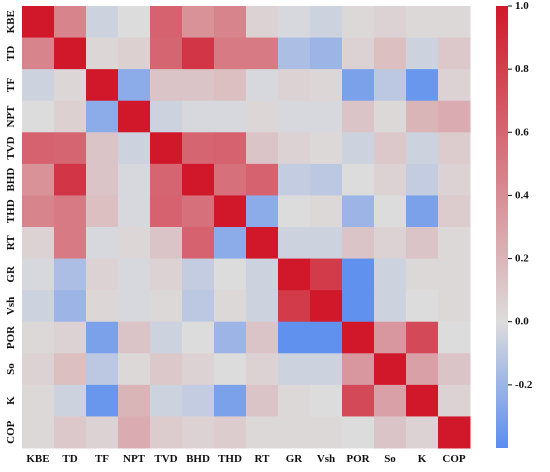  Describe the element at coordinates (198, 400) in the screenshot. I see `heatmap-cell-k-bhd` at that location.